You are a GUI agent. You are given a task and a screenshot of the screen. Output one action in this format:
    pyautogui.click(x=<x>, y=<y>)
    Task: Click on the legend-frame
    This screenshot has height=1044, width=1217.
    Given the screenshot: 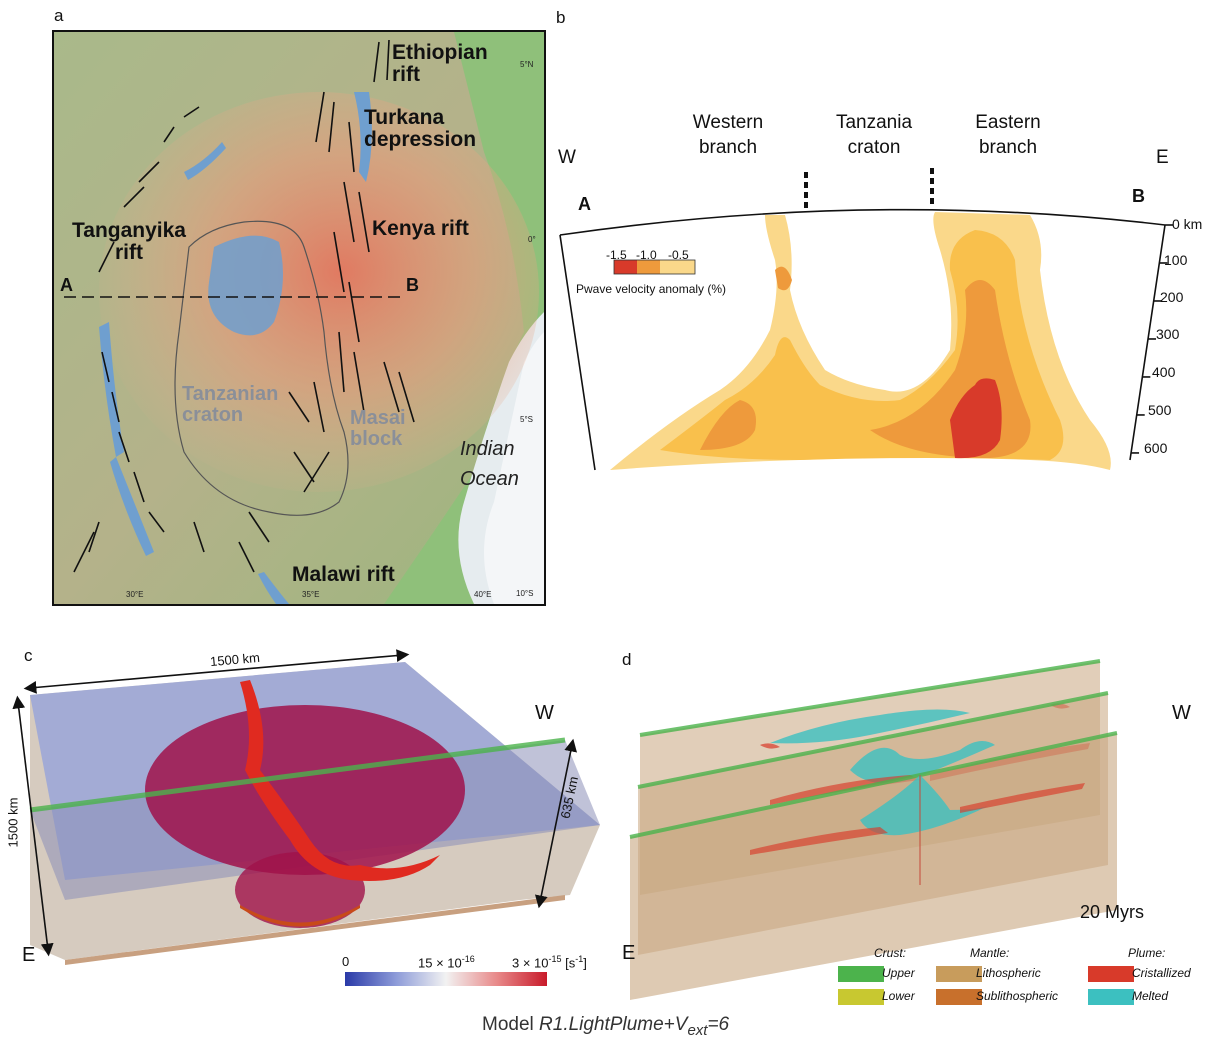 What is the action you would take?
    pyautogui.click(x=654, y=267)
    